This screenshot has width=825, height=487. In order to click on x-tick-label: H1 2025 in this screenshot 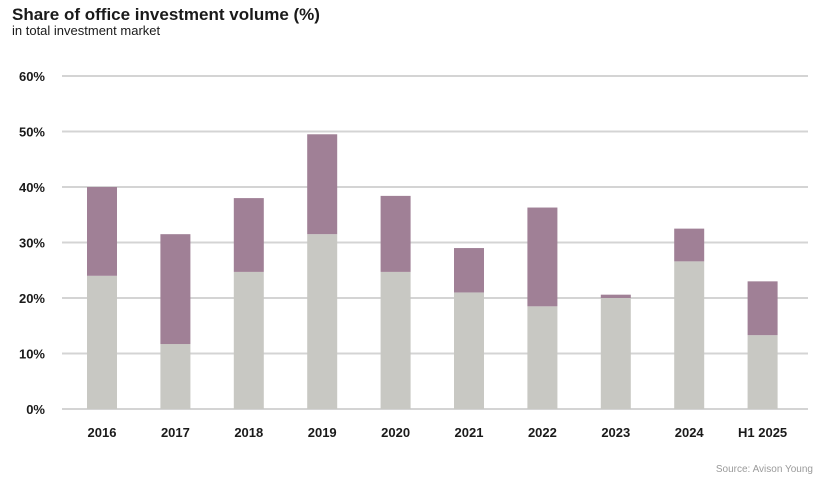, I will do `click(762, 432)`.